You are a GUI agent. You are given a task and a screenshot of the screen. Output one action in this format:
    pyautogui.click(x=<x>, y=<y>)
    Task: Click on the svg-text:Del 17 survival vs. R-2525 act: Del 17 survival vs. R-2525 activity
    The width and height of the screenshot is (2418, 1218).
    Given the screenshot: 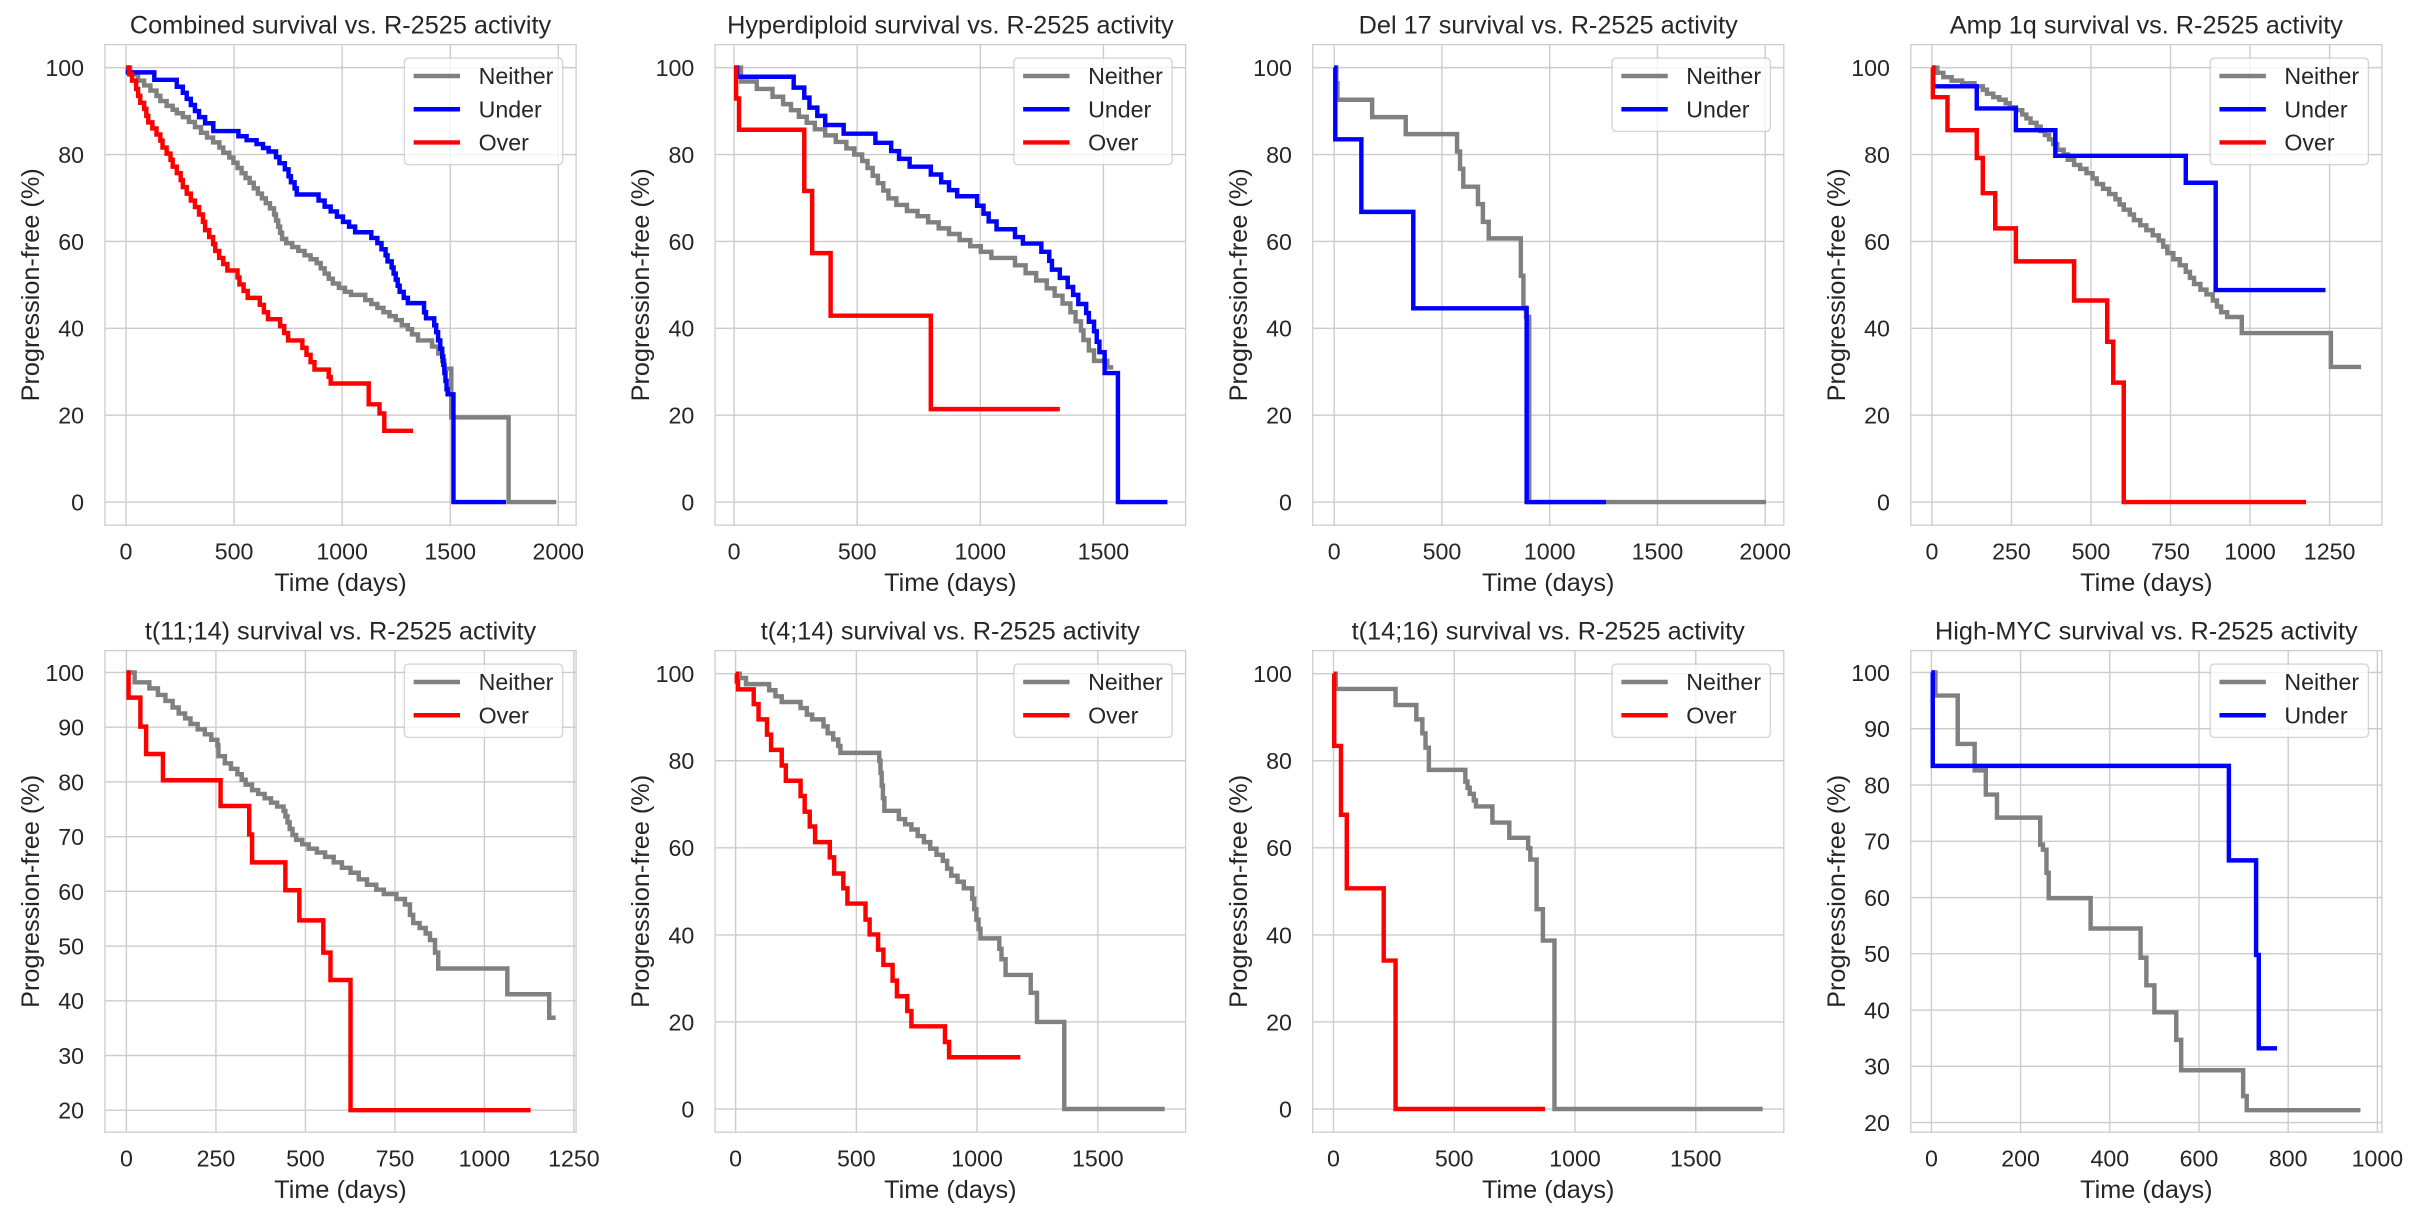 What is the action you would take?
    pyautogui.click(x=1548, y=25)
    